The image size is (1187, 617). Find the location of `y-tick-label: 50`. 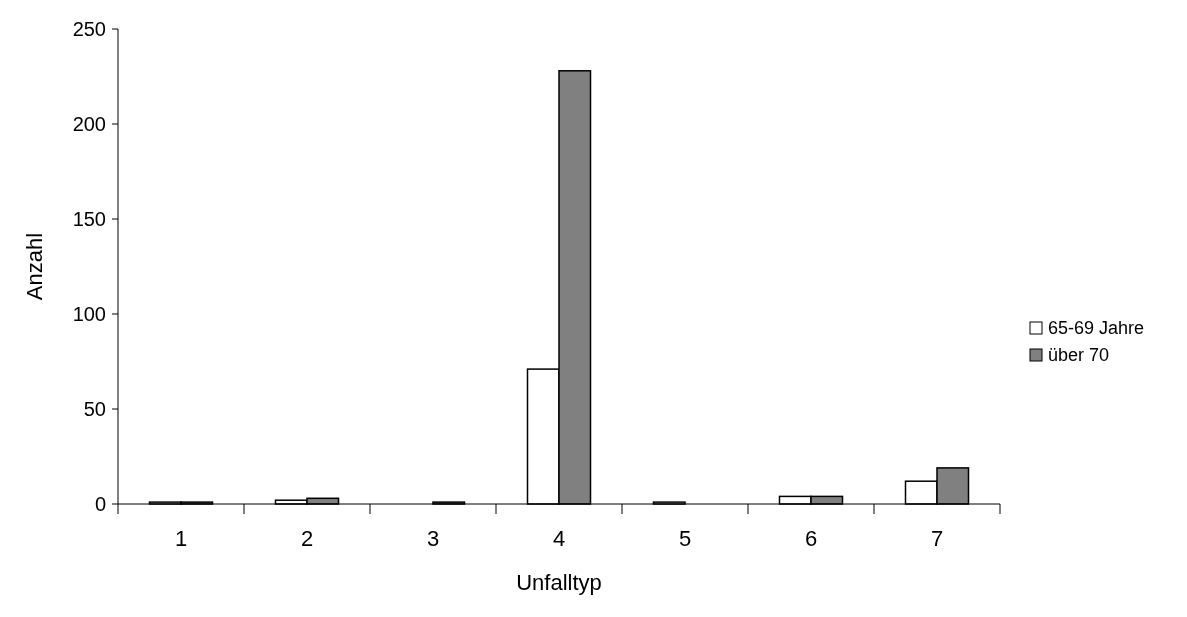

y-tick-label: 50 is located at coordinates (94, 409).